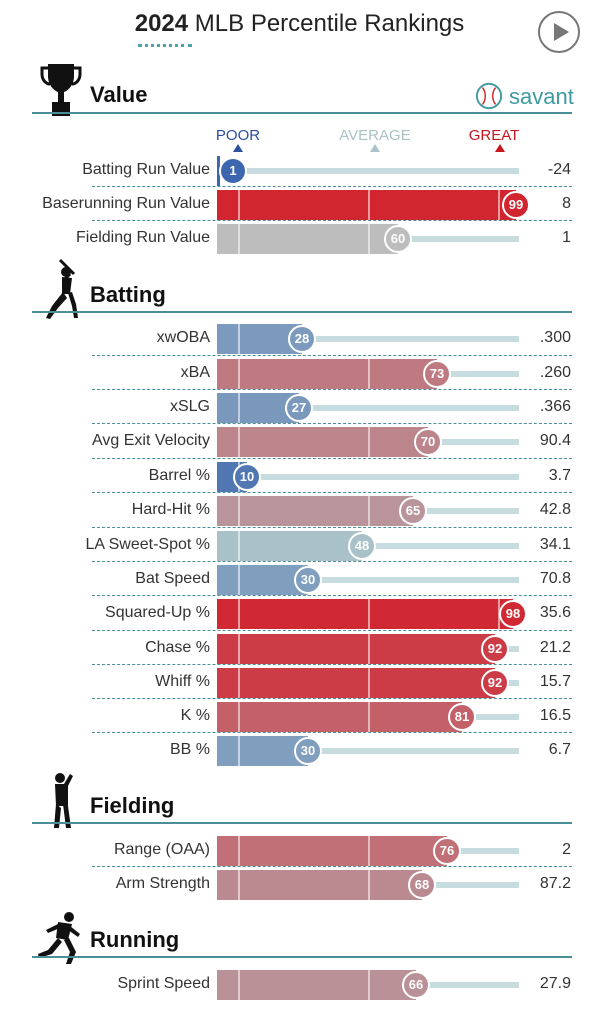 The image size is (599, 1024). What do you see at coordinates (555, 406) in the screenshot?
I see `metric-value: .366` at bounding box center [555, 406].